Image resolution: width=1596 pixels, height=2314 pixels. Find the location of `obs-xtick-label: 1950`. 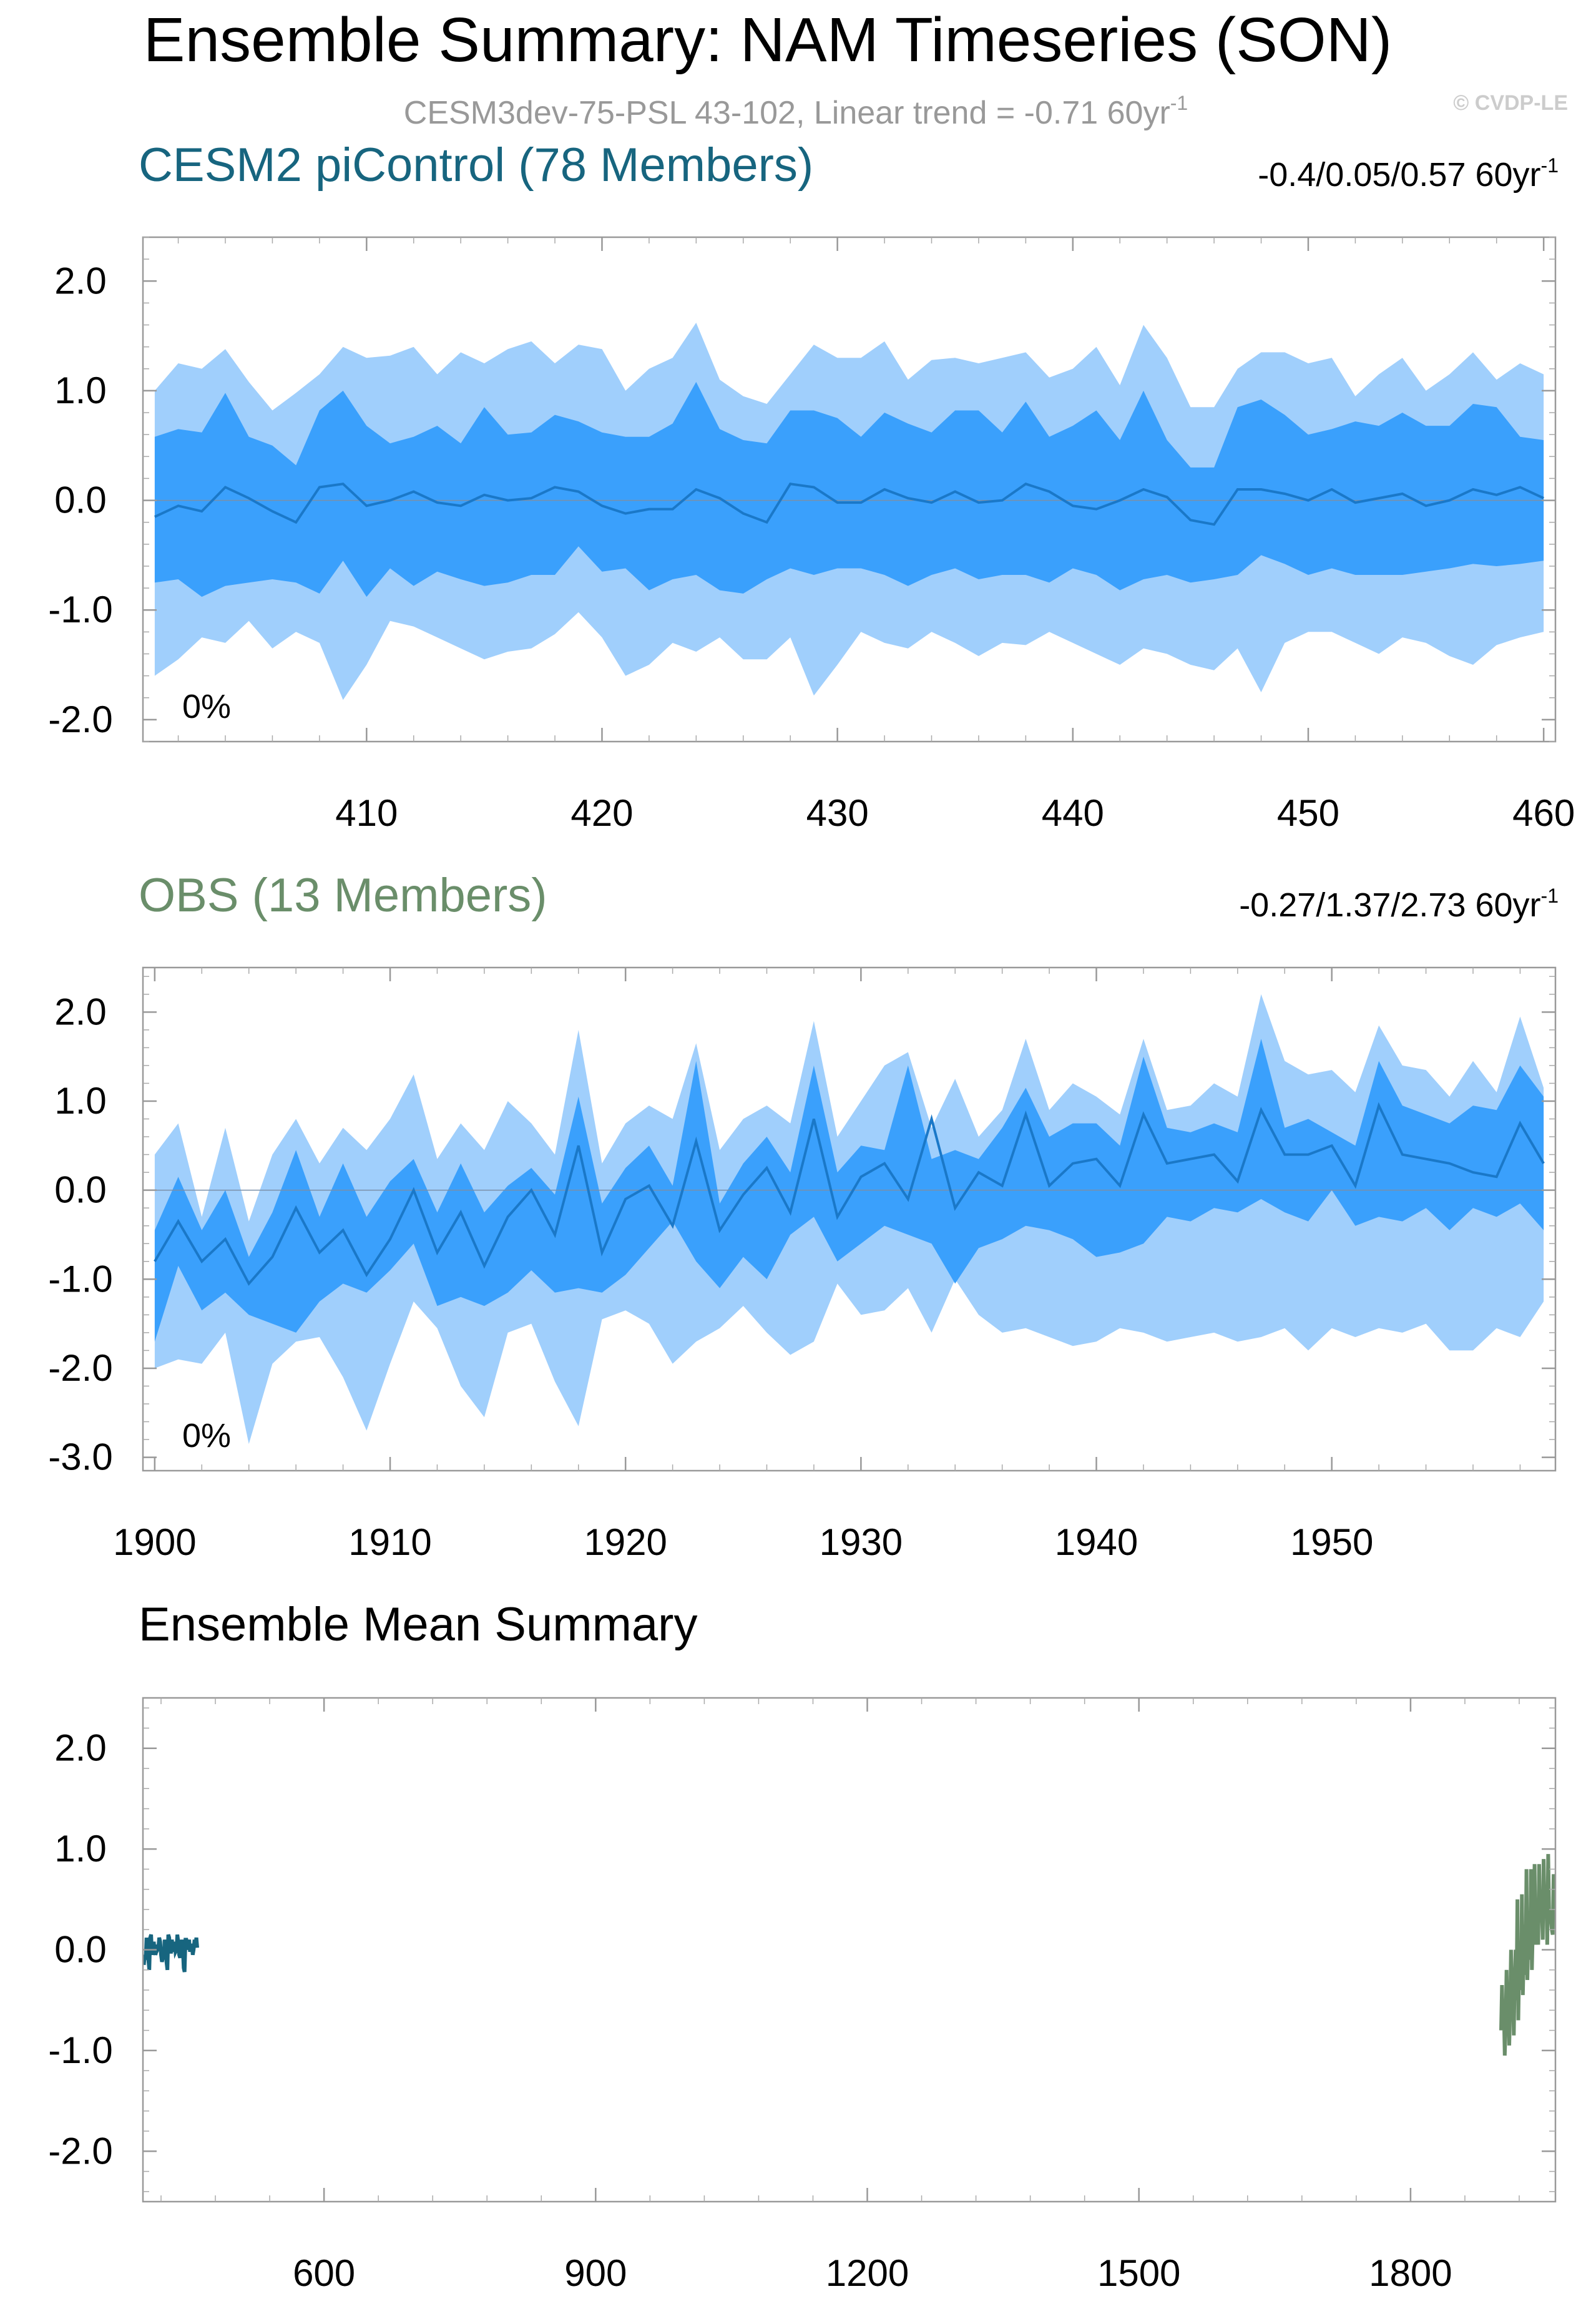

obs-xtick-label: 1950 is located at coordinates (1331, 1542).